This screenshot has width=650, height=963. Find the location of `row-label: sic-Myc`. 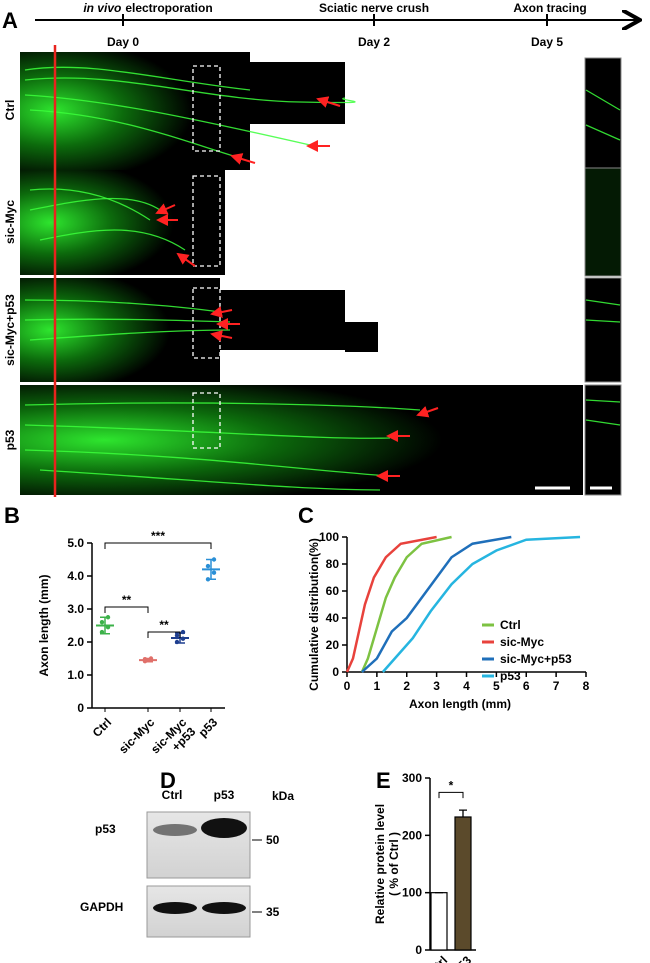

row-label: sic-Myc is located at coordinates (10, 222).